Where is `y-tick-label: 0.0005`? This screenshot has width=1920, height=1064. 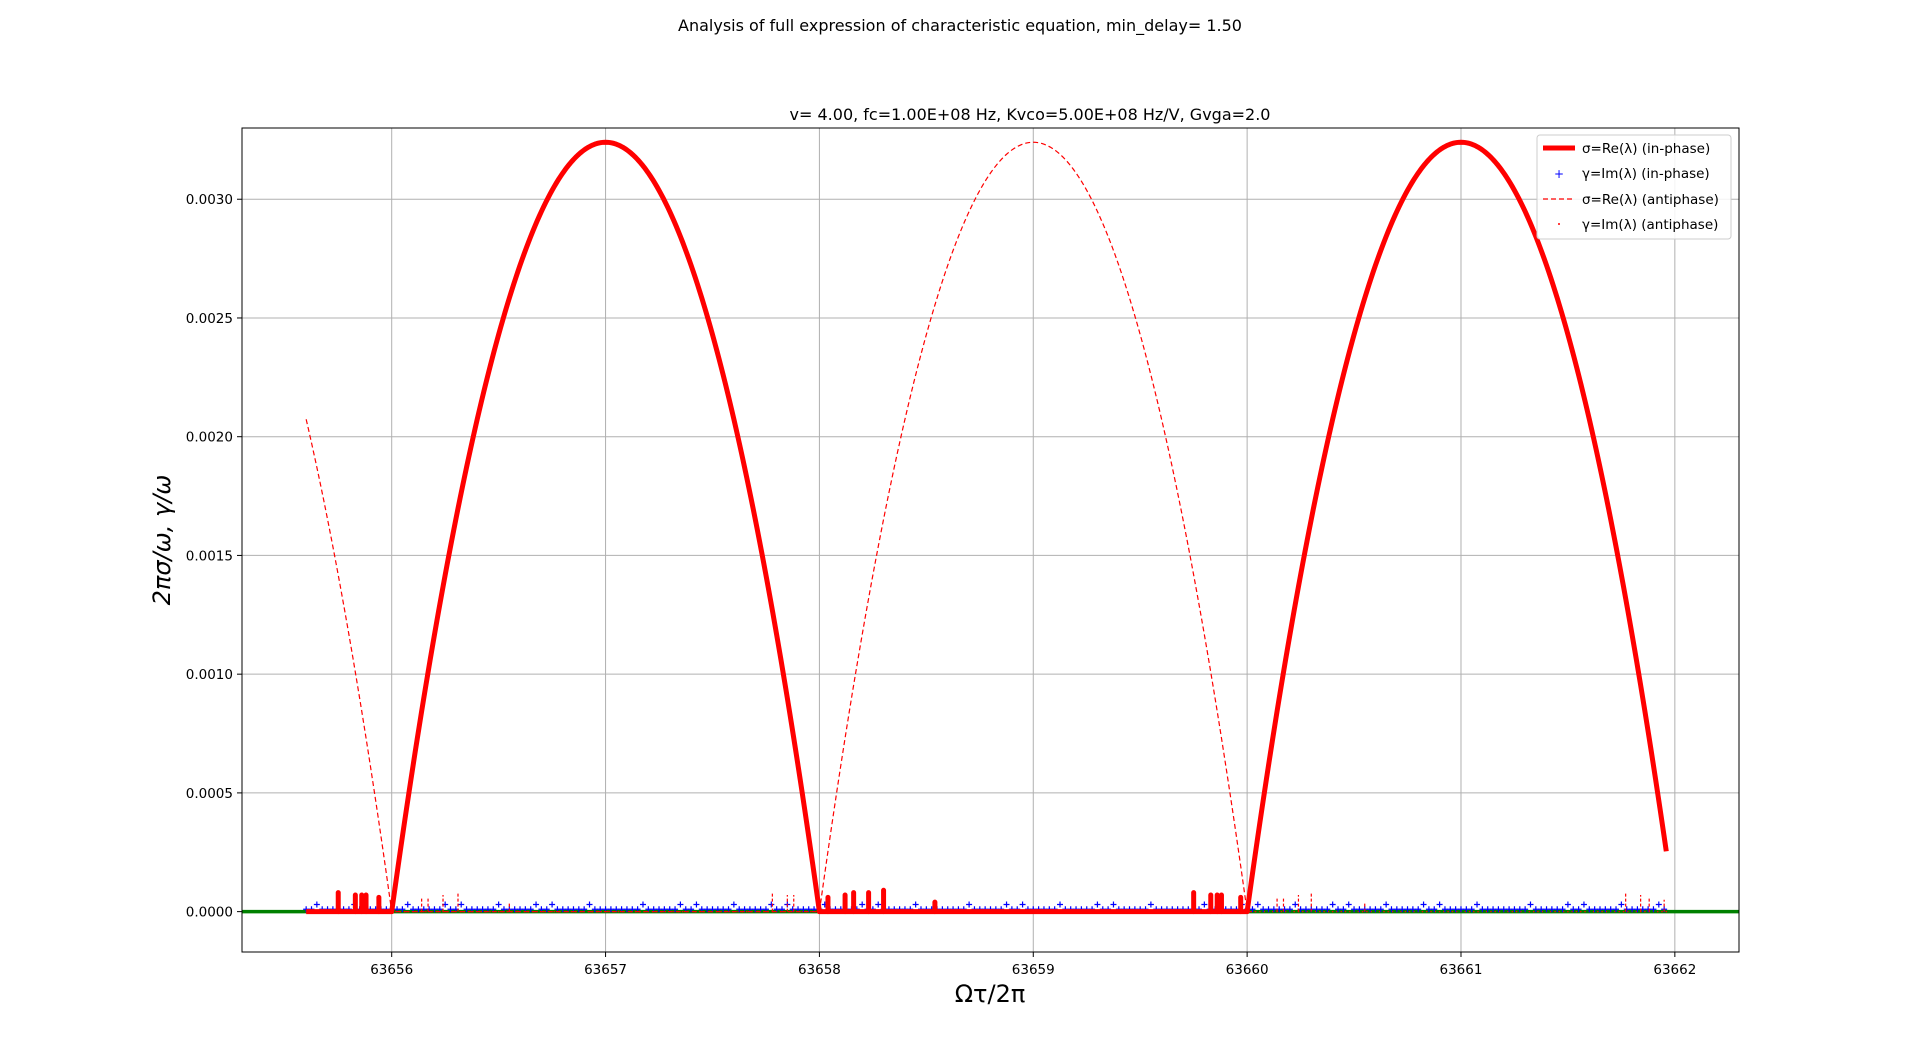 y-tick-label: 0.0005 is located at coordinates (209, 794).